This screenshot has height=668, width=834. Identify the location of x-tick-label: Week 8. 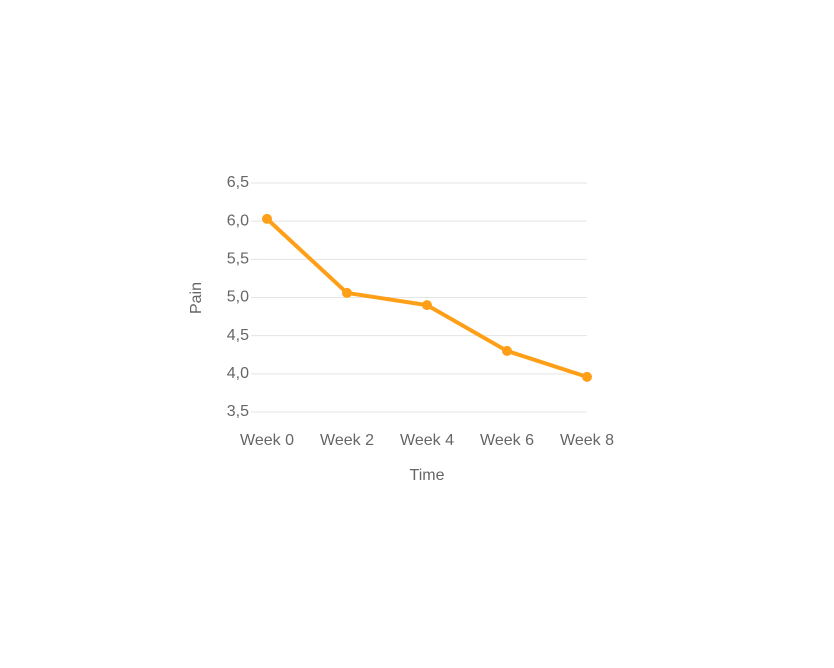
(587, 440).